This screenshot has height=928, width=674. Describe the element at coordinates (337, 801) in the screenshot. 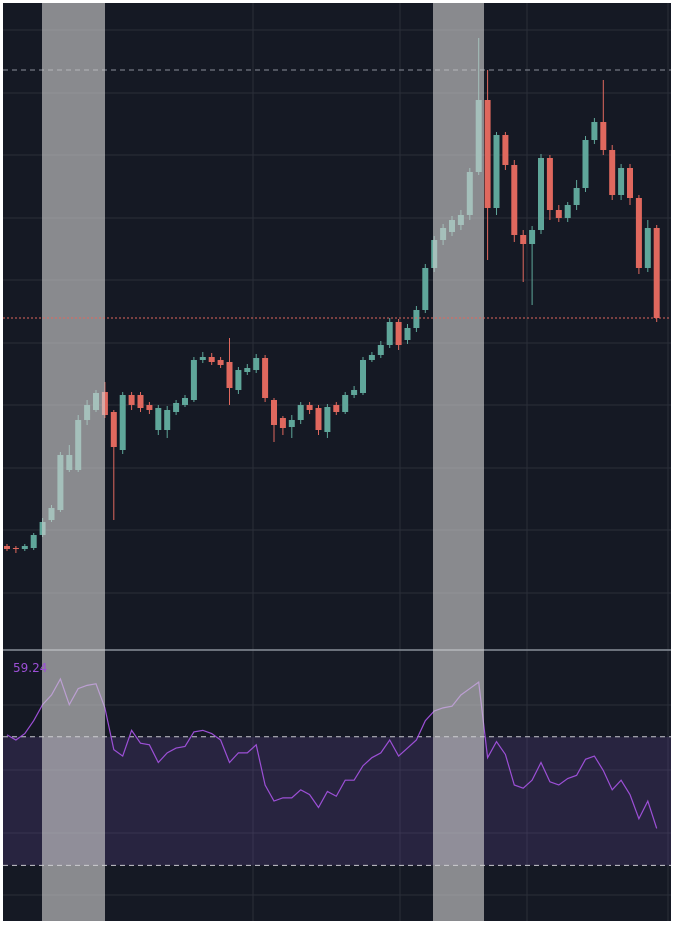

I see `rsi-band` at that location.